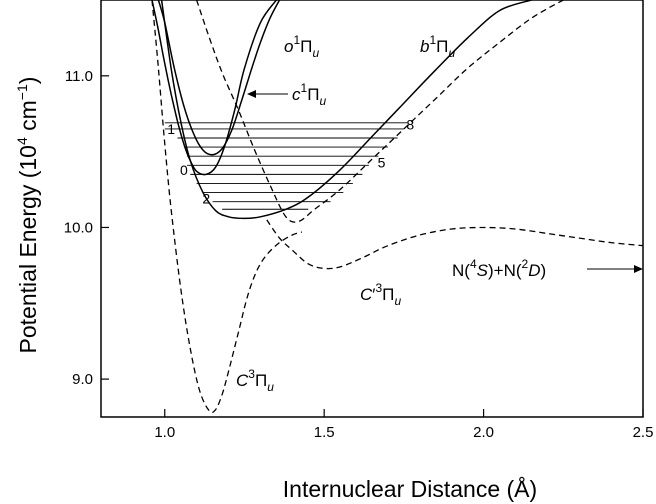 The height and width of the screenshot is (504, 656). Describe the element at coordinates (309, 94) in the screenshot. I see `label-c1Pu: c1Πu` at that location.